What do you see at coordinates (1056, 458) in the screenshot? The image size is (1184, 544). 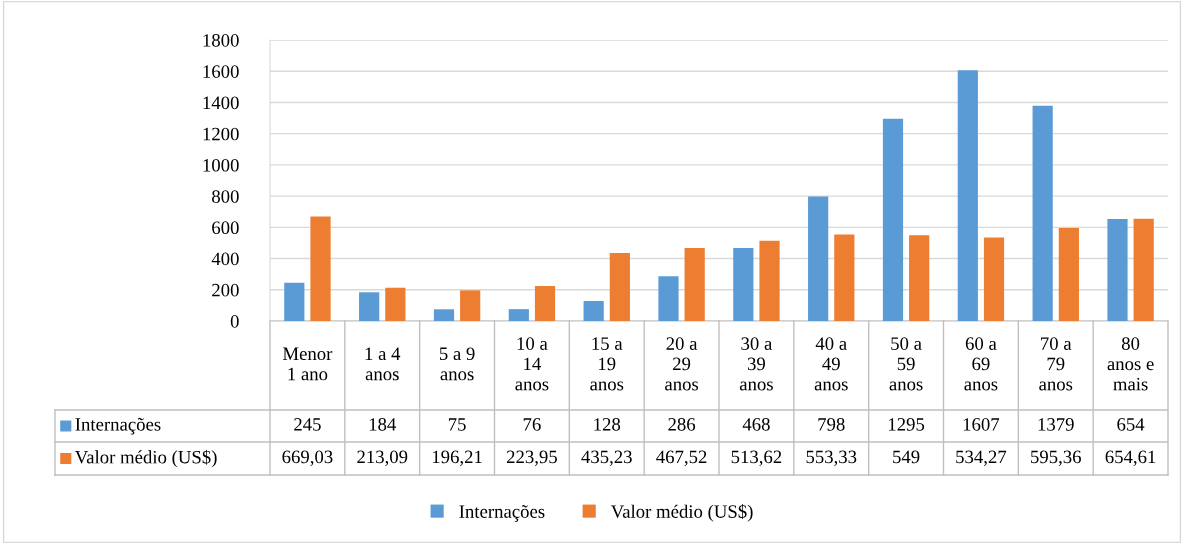 I see `data-label: 595,36` at bounding box center [1056, 458].